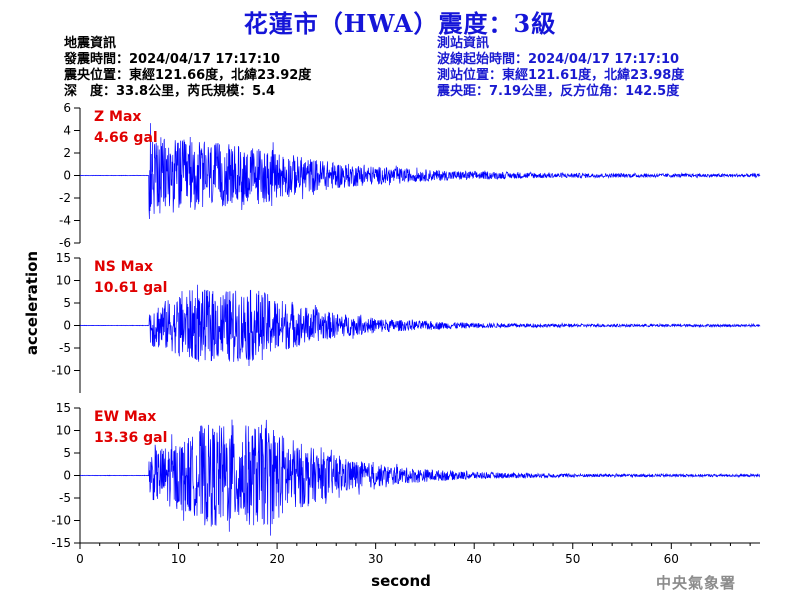 The height and width of the screenshot is (600, 800). Describe the element at coordinates (130, 438) in the screenshot. I see `peak-value-ew: 13.36 gal` at that location.